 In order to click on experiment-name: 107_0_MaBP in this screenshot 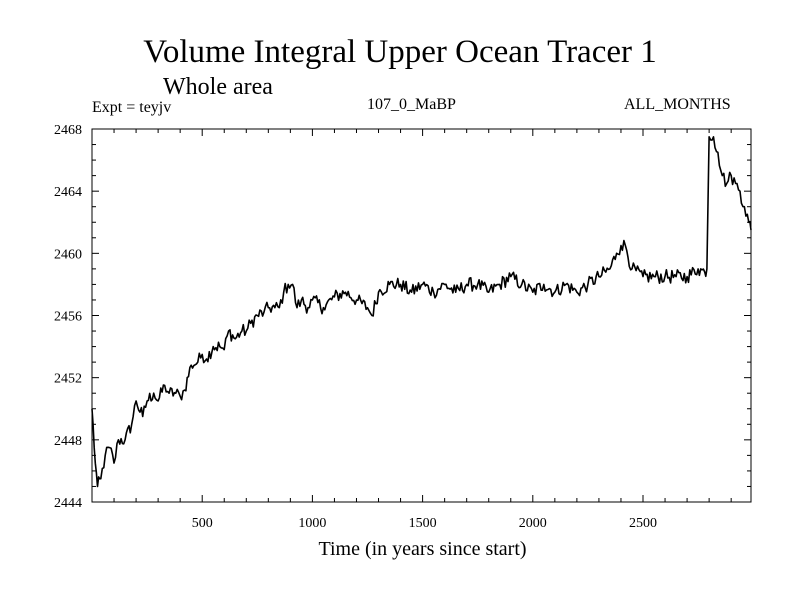, I will do `click(411, 104)`.